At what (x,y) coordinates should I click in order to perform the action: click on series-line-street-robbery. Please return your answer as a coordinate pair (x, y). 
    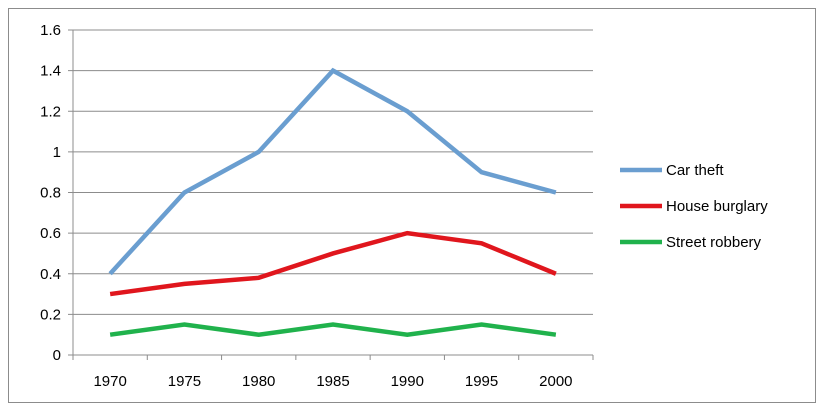
    Looking at the image, I should click on (333, 329).